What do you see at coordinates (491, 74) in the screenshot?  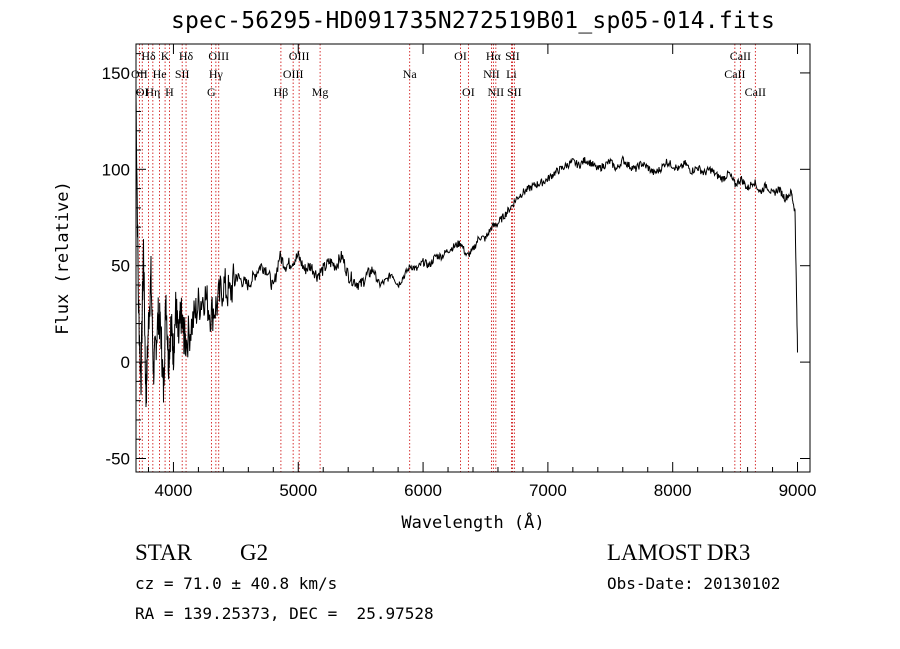 I see `marker-label-15: NII` at bounding box center [491, 74].